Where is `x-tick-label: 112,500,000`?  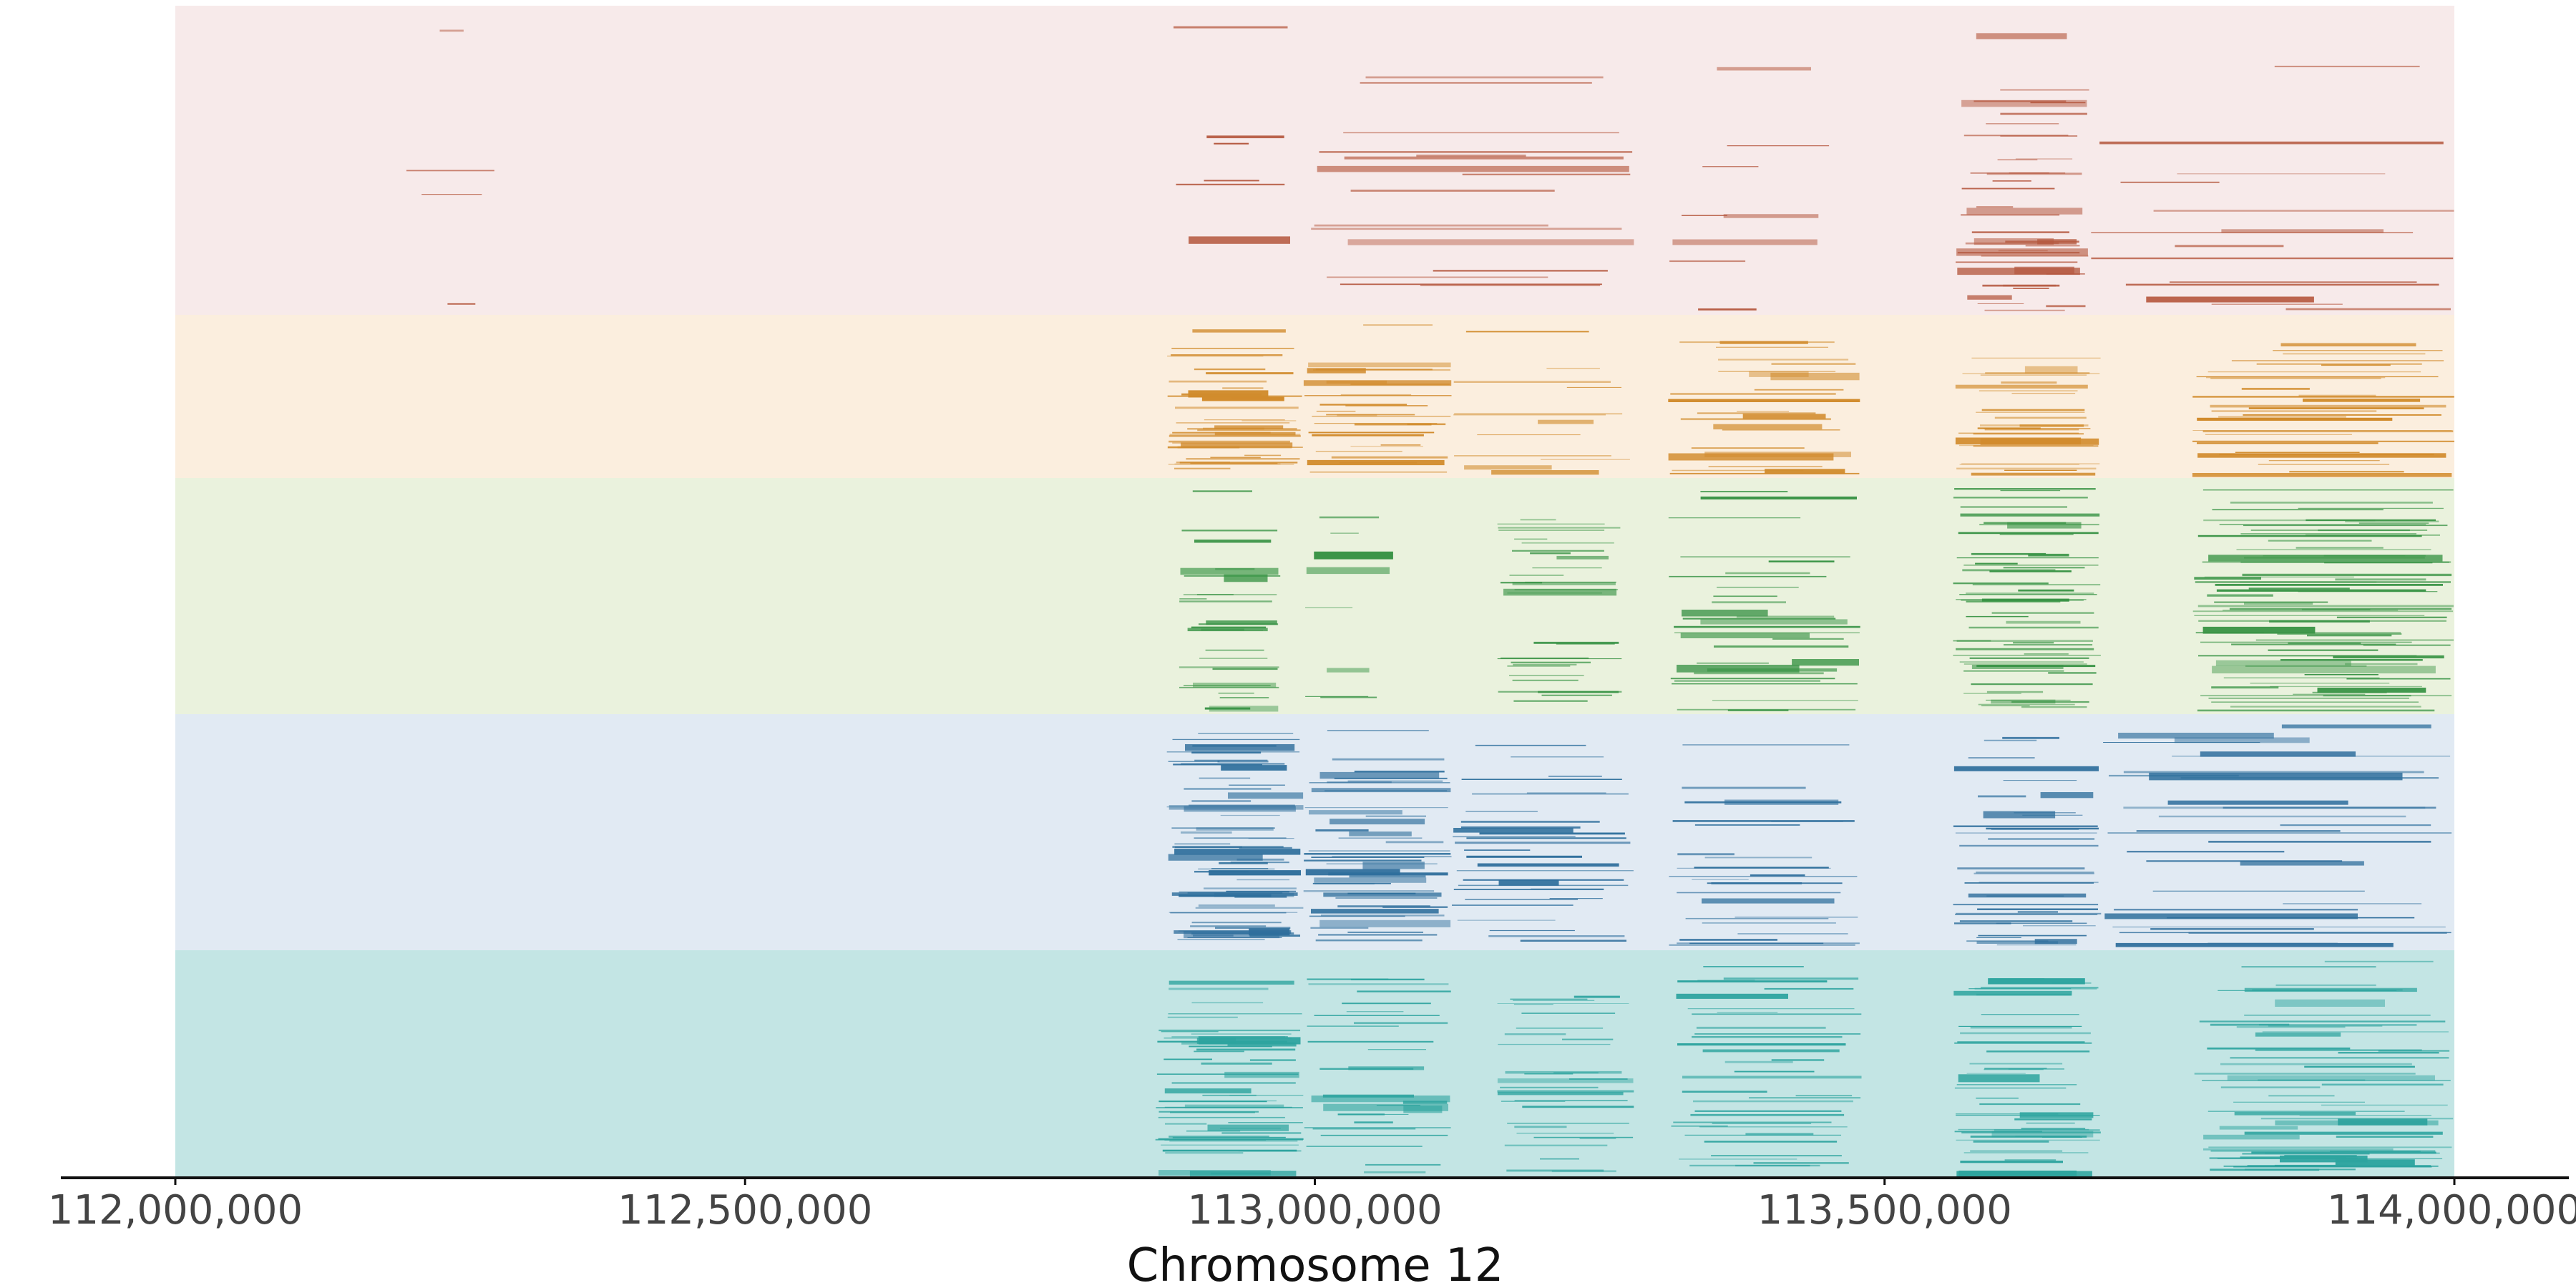 x-tick-label: 112,500,000 is located at coordinates (745, 1210).